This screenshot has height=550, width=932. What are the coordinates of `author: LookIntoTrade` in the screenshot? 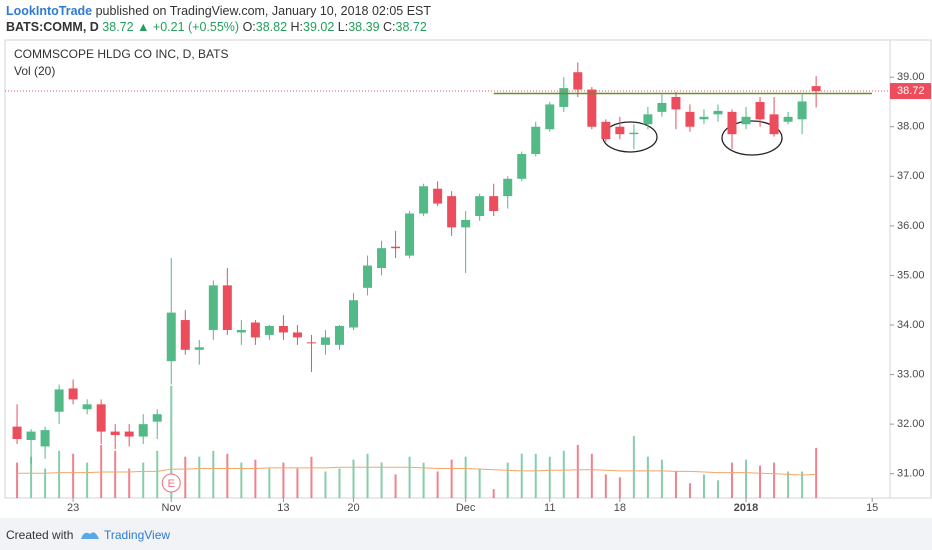 It's located at (49, 11).